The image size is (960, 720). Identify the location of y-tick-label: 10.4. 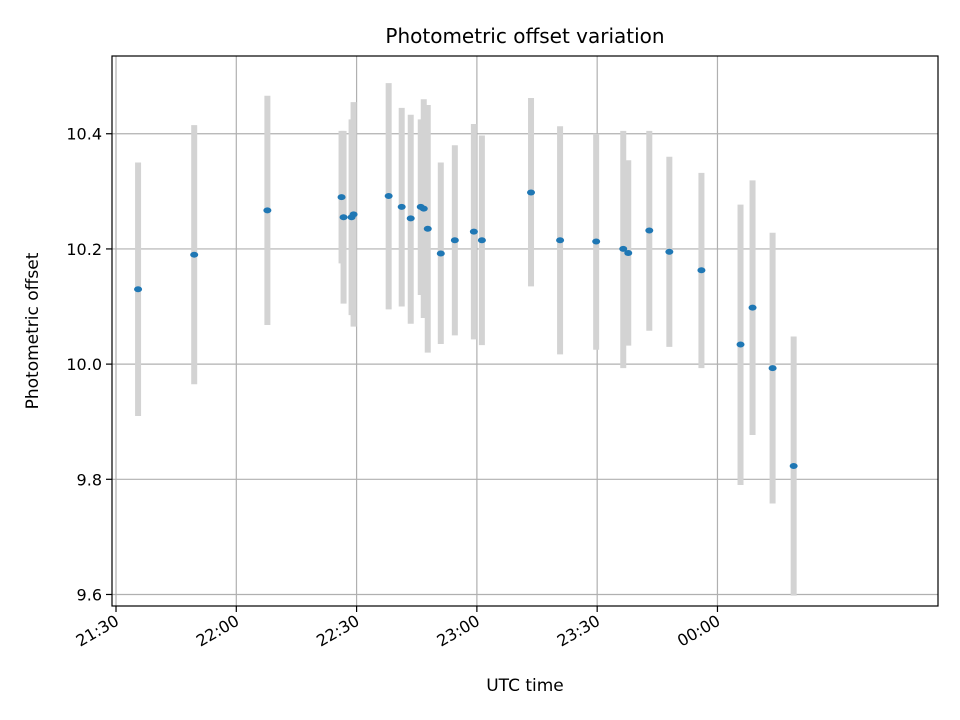
(84, 134).